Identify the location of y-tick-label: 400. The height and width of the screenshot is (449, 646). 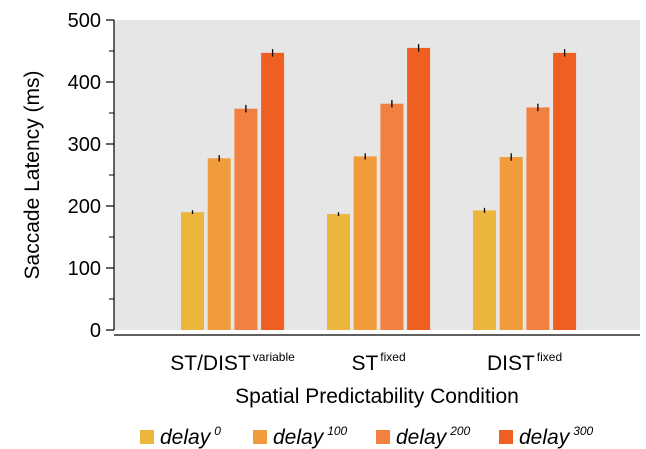
(84, 83).